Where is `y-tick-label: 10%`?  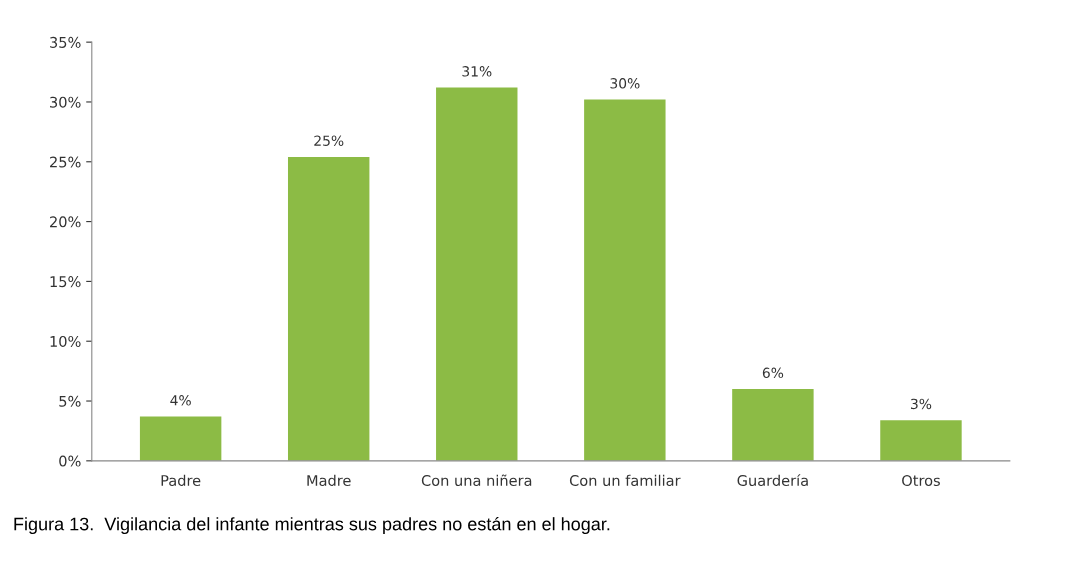 y-tick-label: 10% is located at coordinates (65, 341).